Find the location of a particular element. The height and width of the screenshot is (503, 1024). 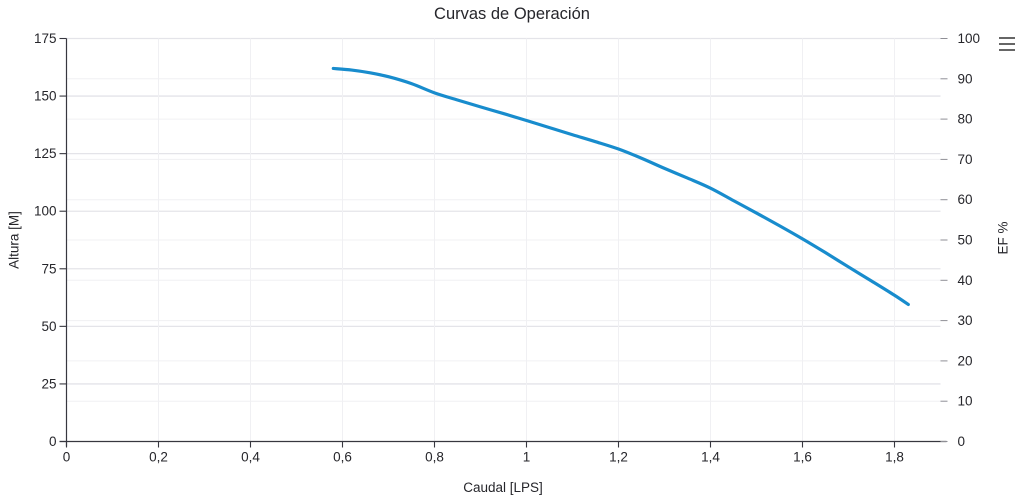

right-axis-tick-label: 70 is located at coordinates (965, 159).